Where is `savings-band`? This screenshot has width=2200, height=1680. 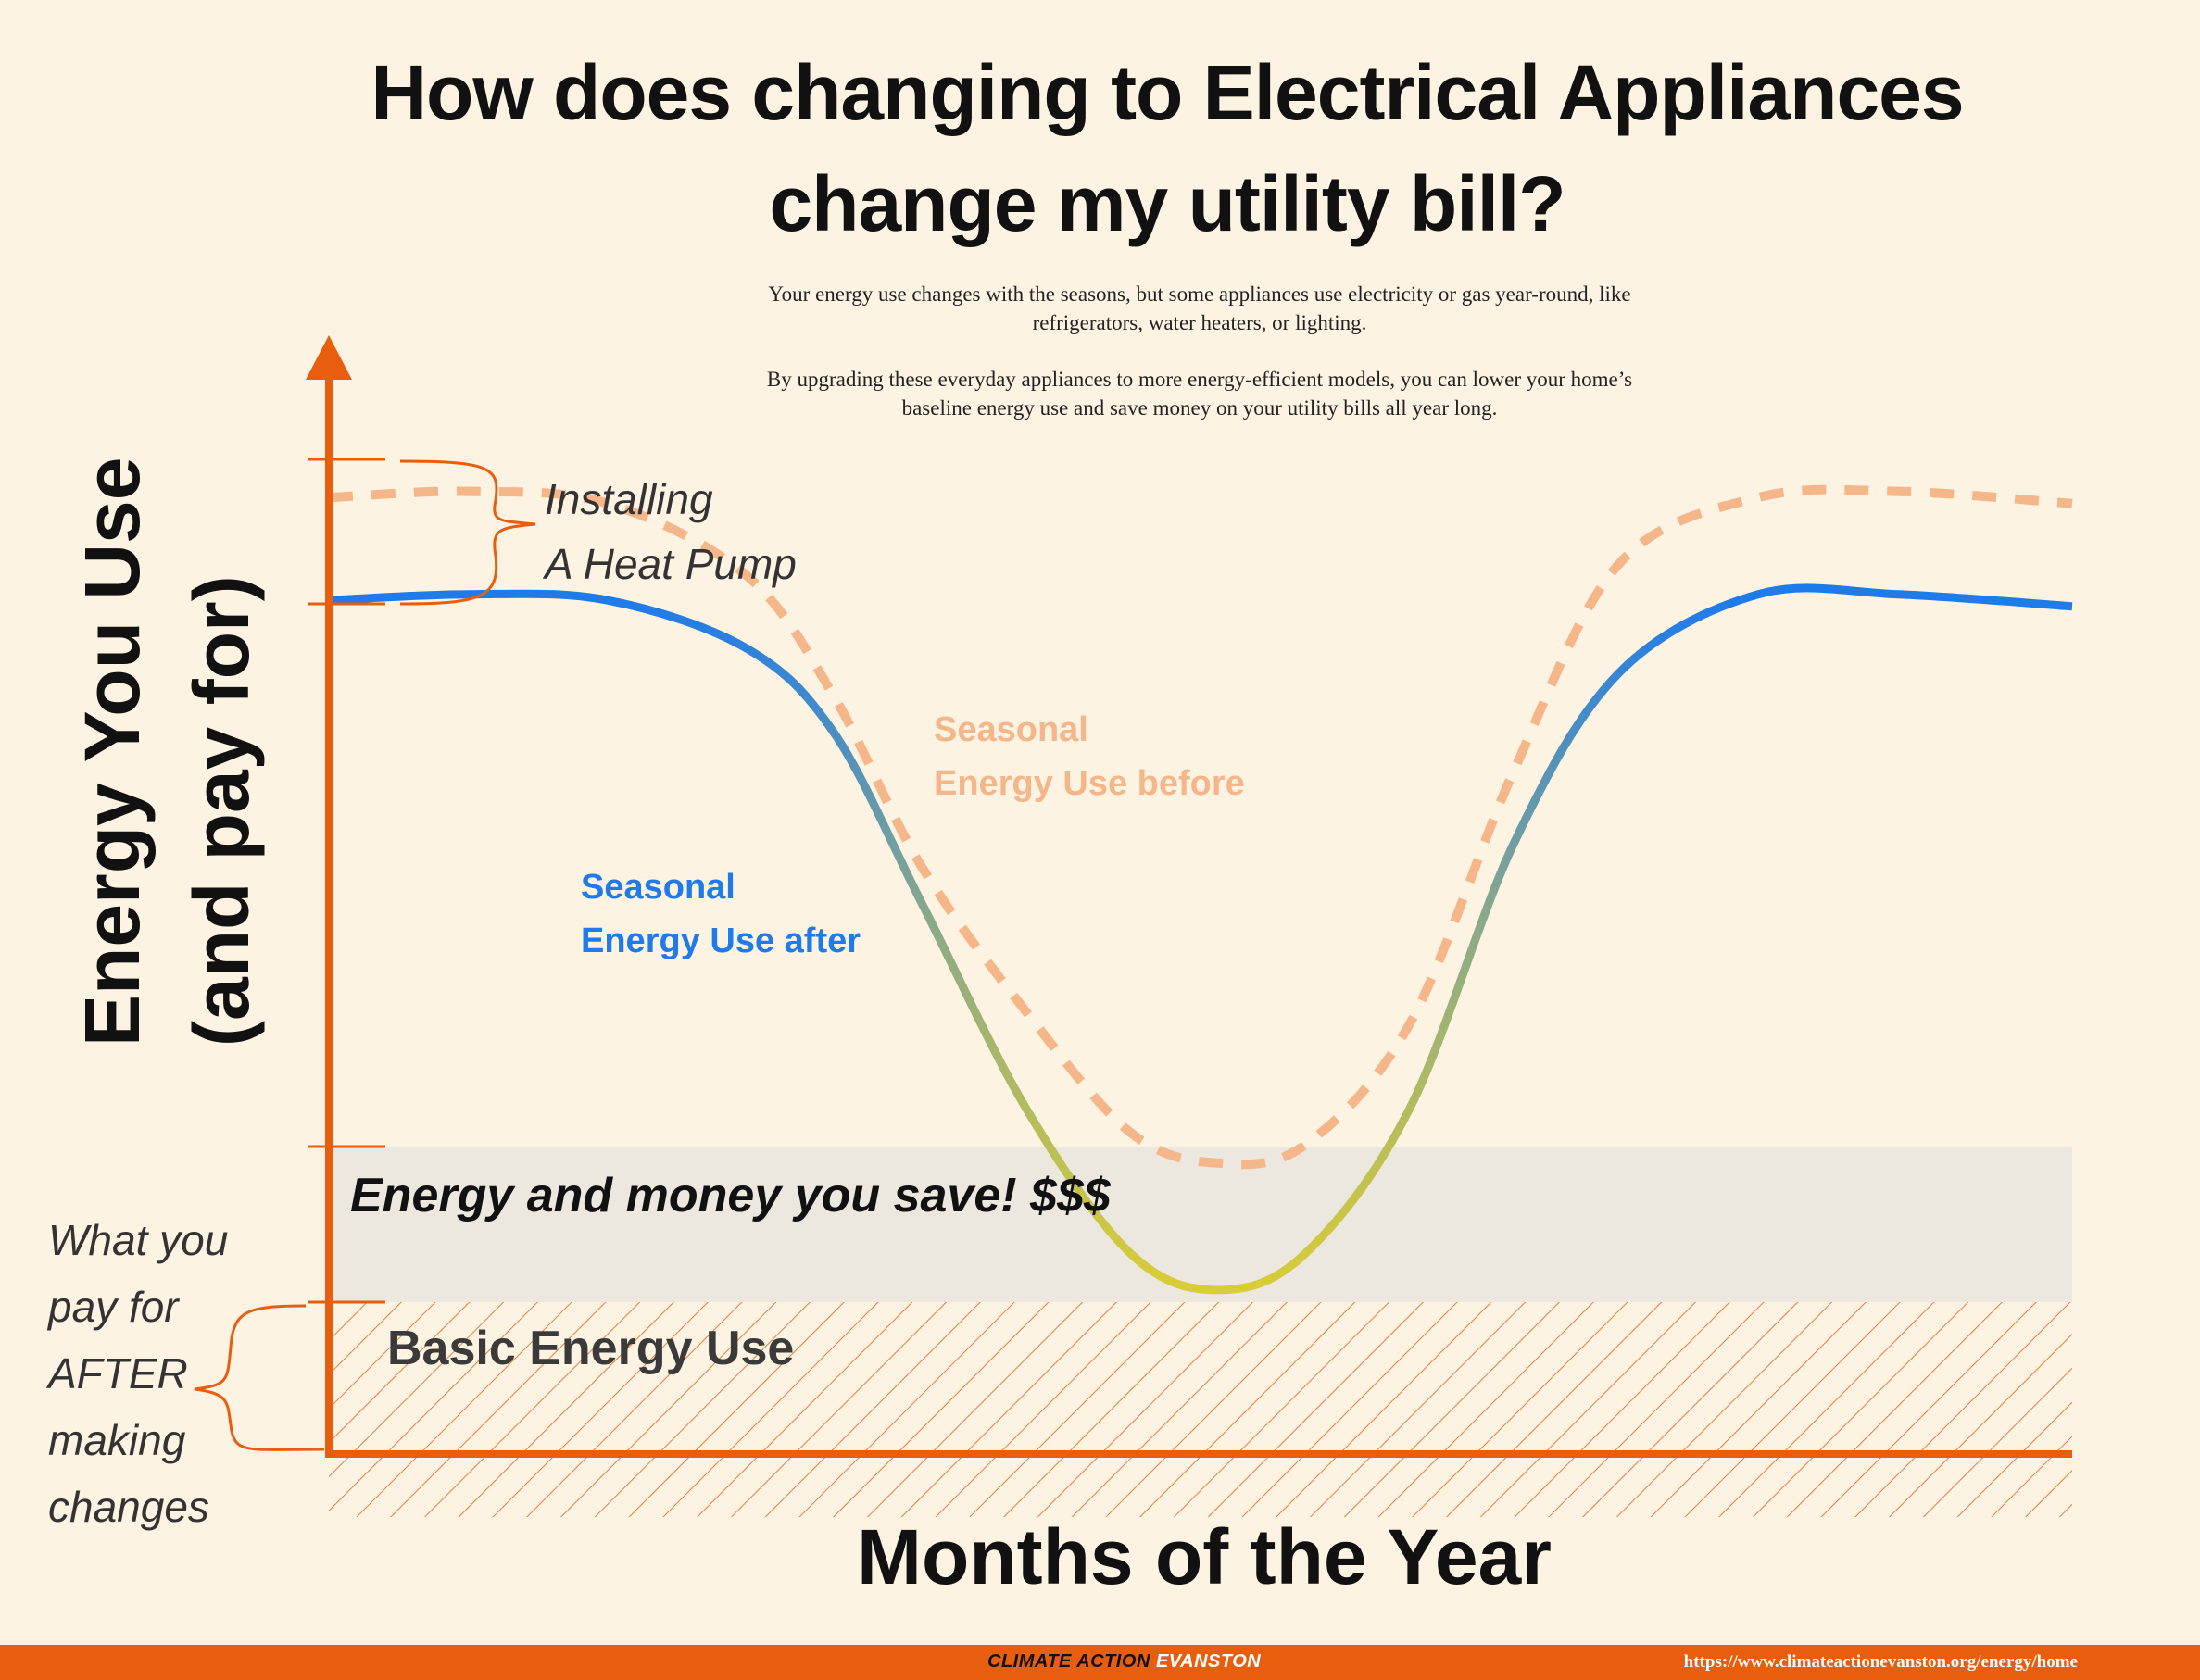
savings-band is located at coordinates (1200, 1224).